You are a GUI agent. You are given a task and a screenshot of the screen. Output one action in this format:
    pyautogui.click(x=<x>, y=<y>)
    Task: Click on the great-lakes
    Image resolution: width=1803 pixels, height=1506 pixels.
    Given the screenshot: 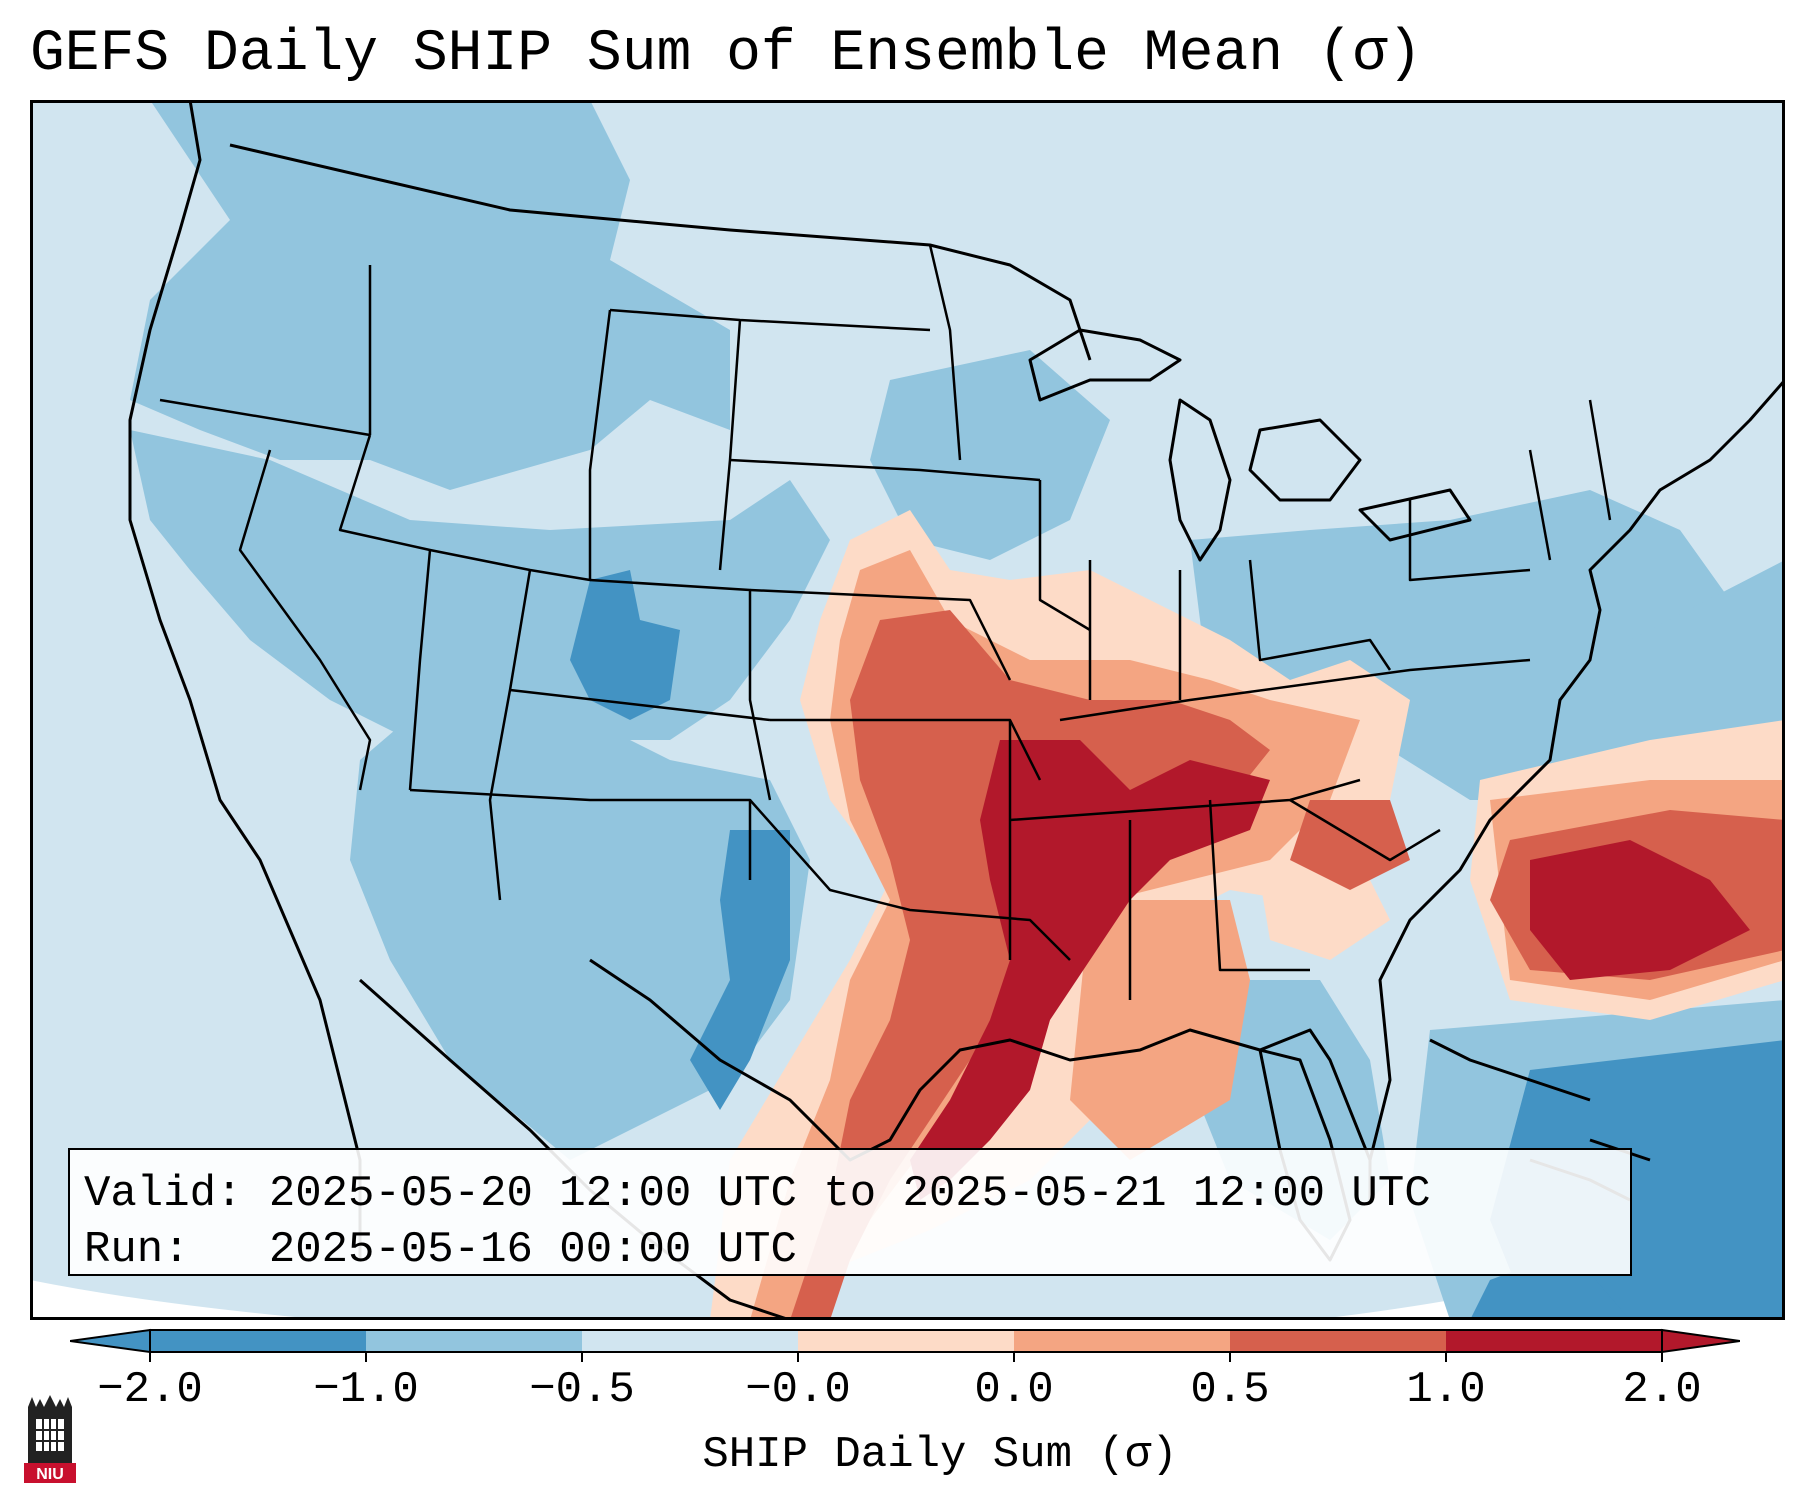 What is the action you would take?
    pyautogui.click(x=1105, y=365)
    